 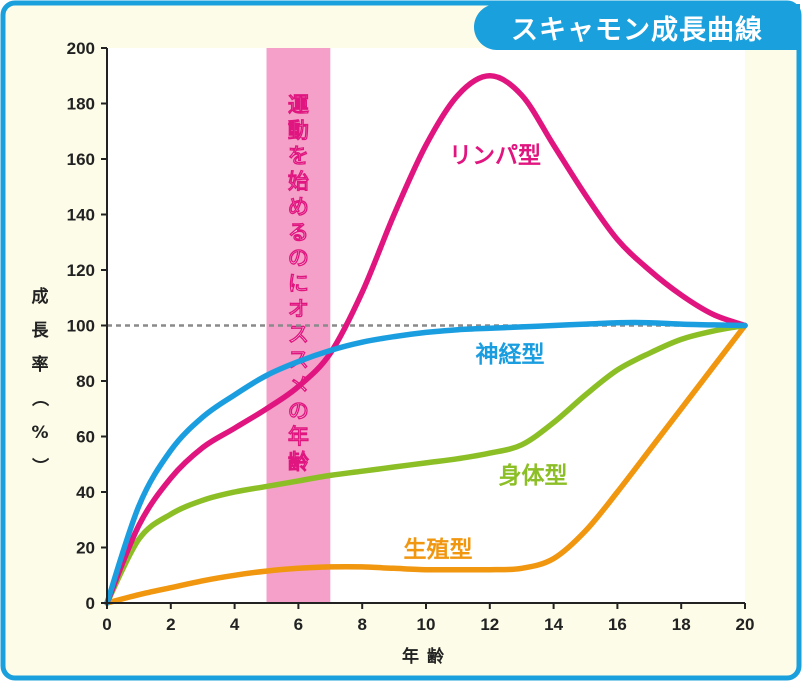 I want to click on y-tick-label: 160, so click(x=81, y=159).